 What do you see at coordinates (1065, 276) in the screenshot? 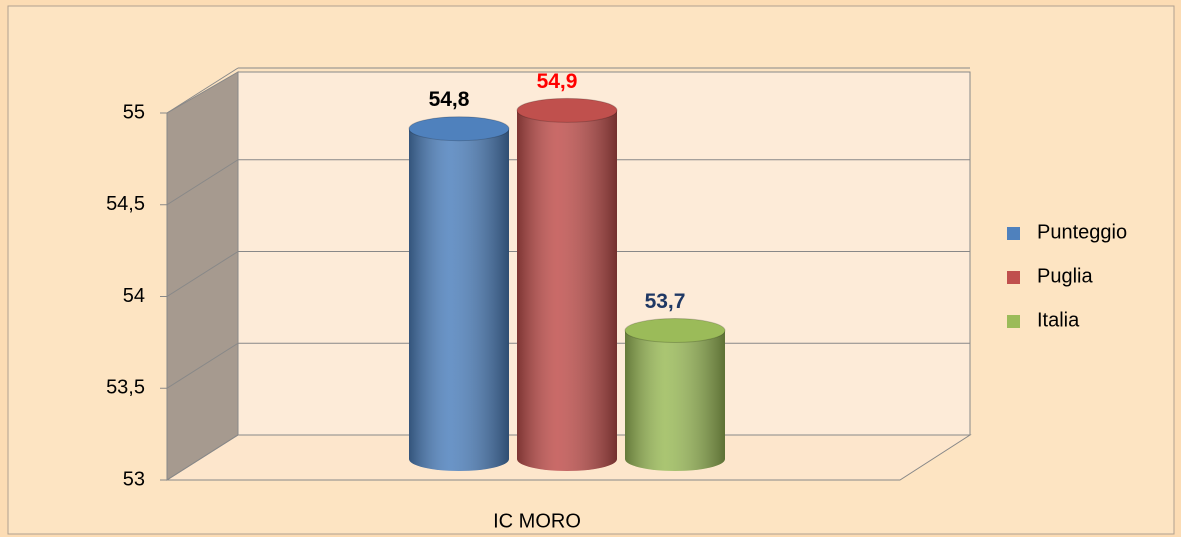
I see `legend-label: Puglia` at bounding box center [1065, 276].